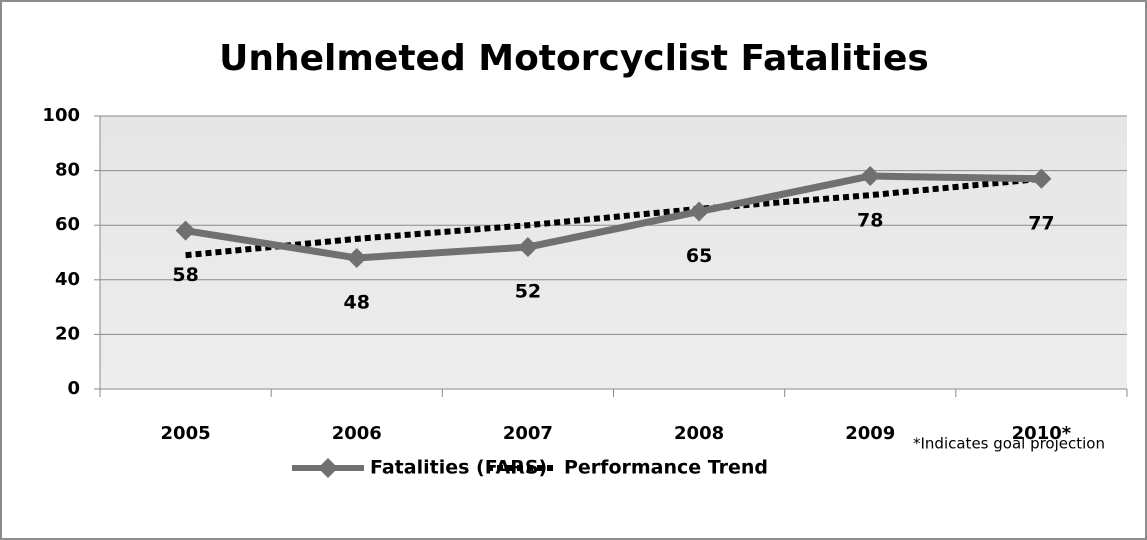  I want to click on data-label: 52, so click(528, 292).